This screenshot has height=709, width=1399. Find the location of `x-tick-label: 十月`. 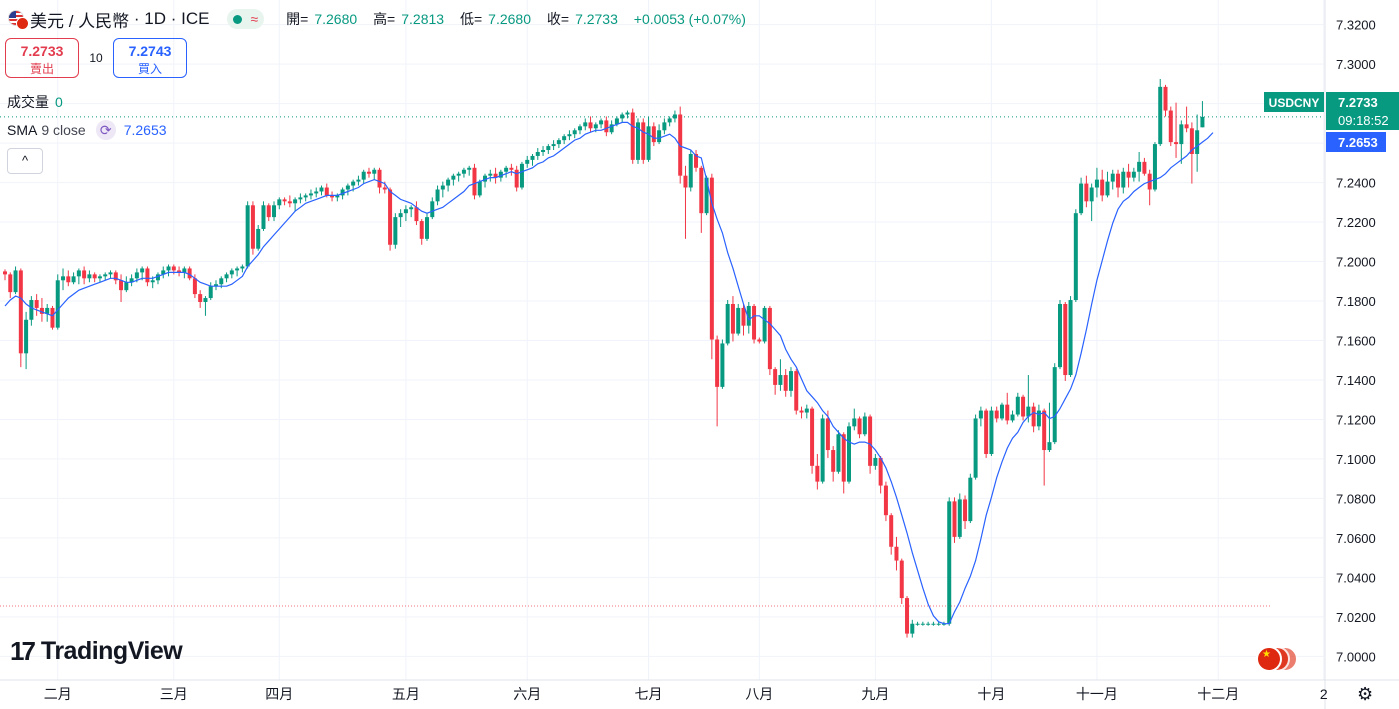

x-tick-label: 十月 is located at coordinates (991, 694).